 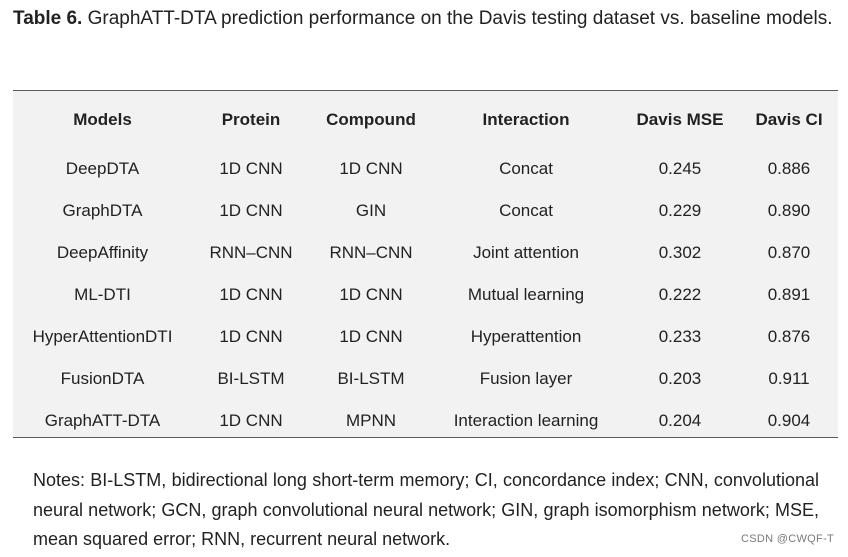 I want to click on cell-model: DeepAffinity, so click(x=102, y=252).